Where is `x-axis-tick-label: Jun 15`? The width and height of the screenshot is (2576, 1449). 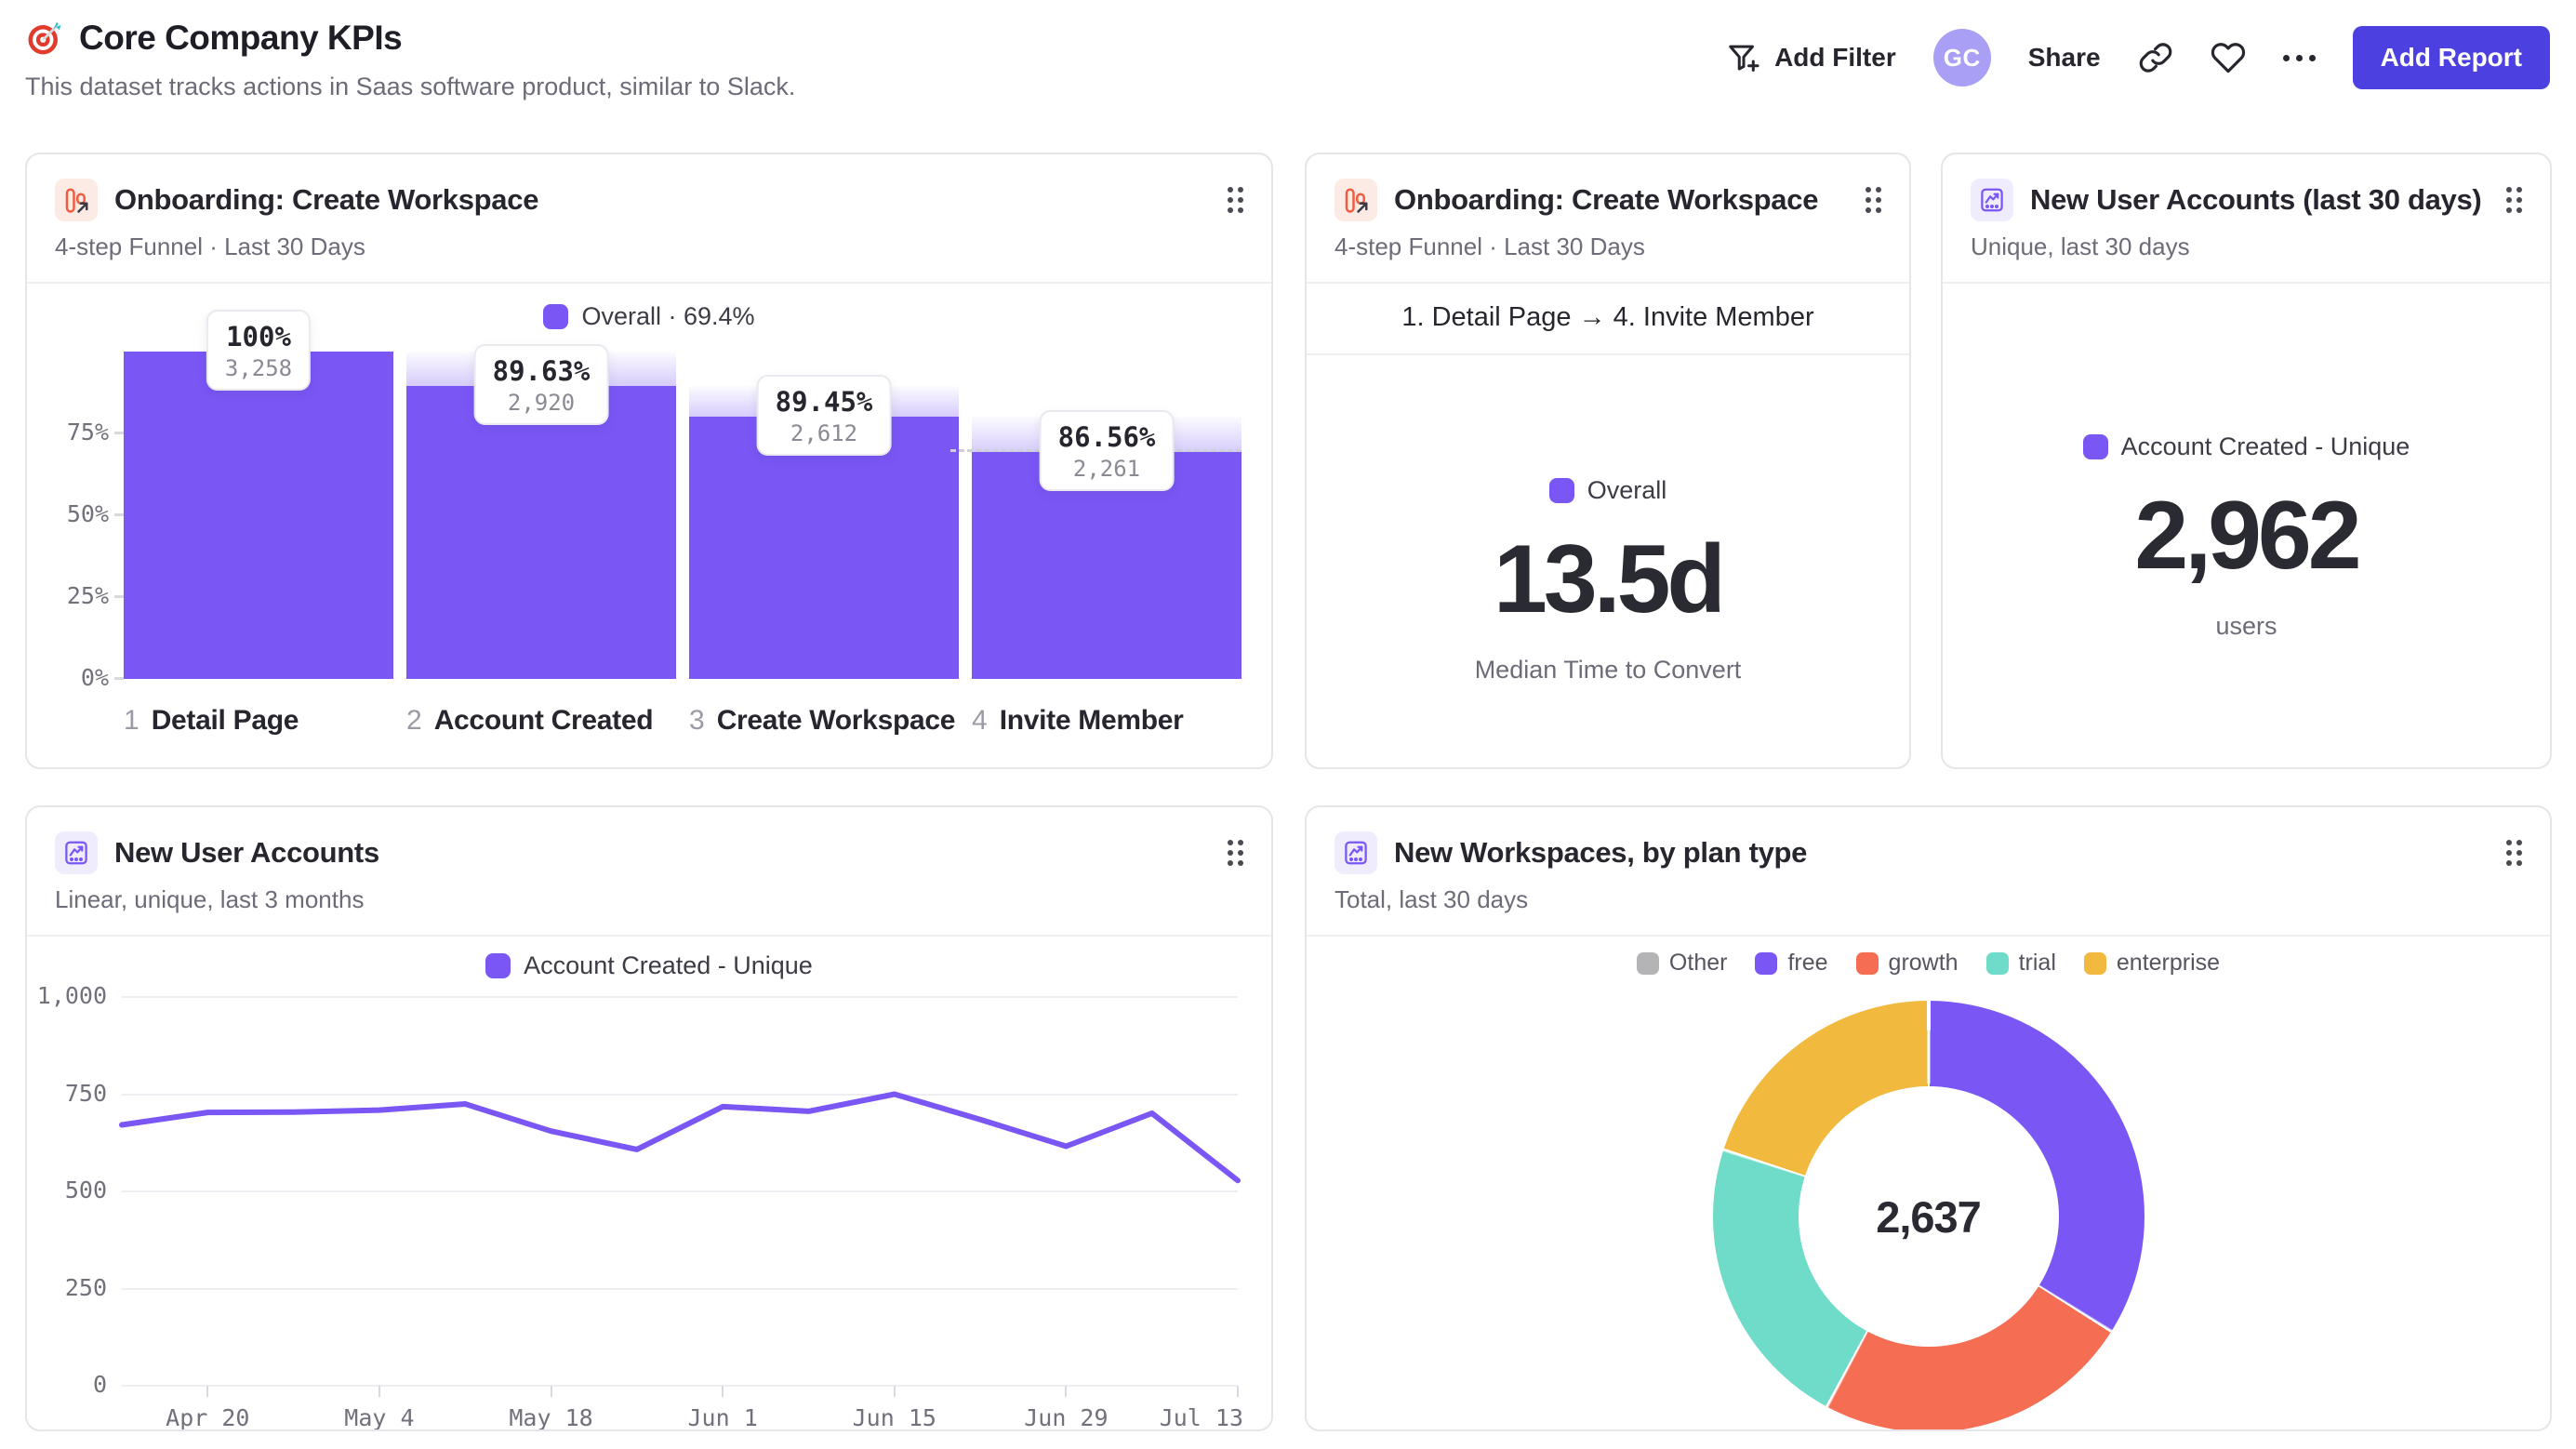
x-axis-tick-label: Jun 15 is located at coordinates (894, 1417).